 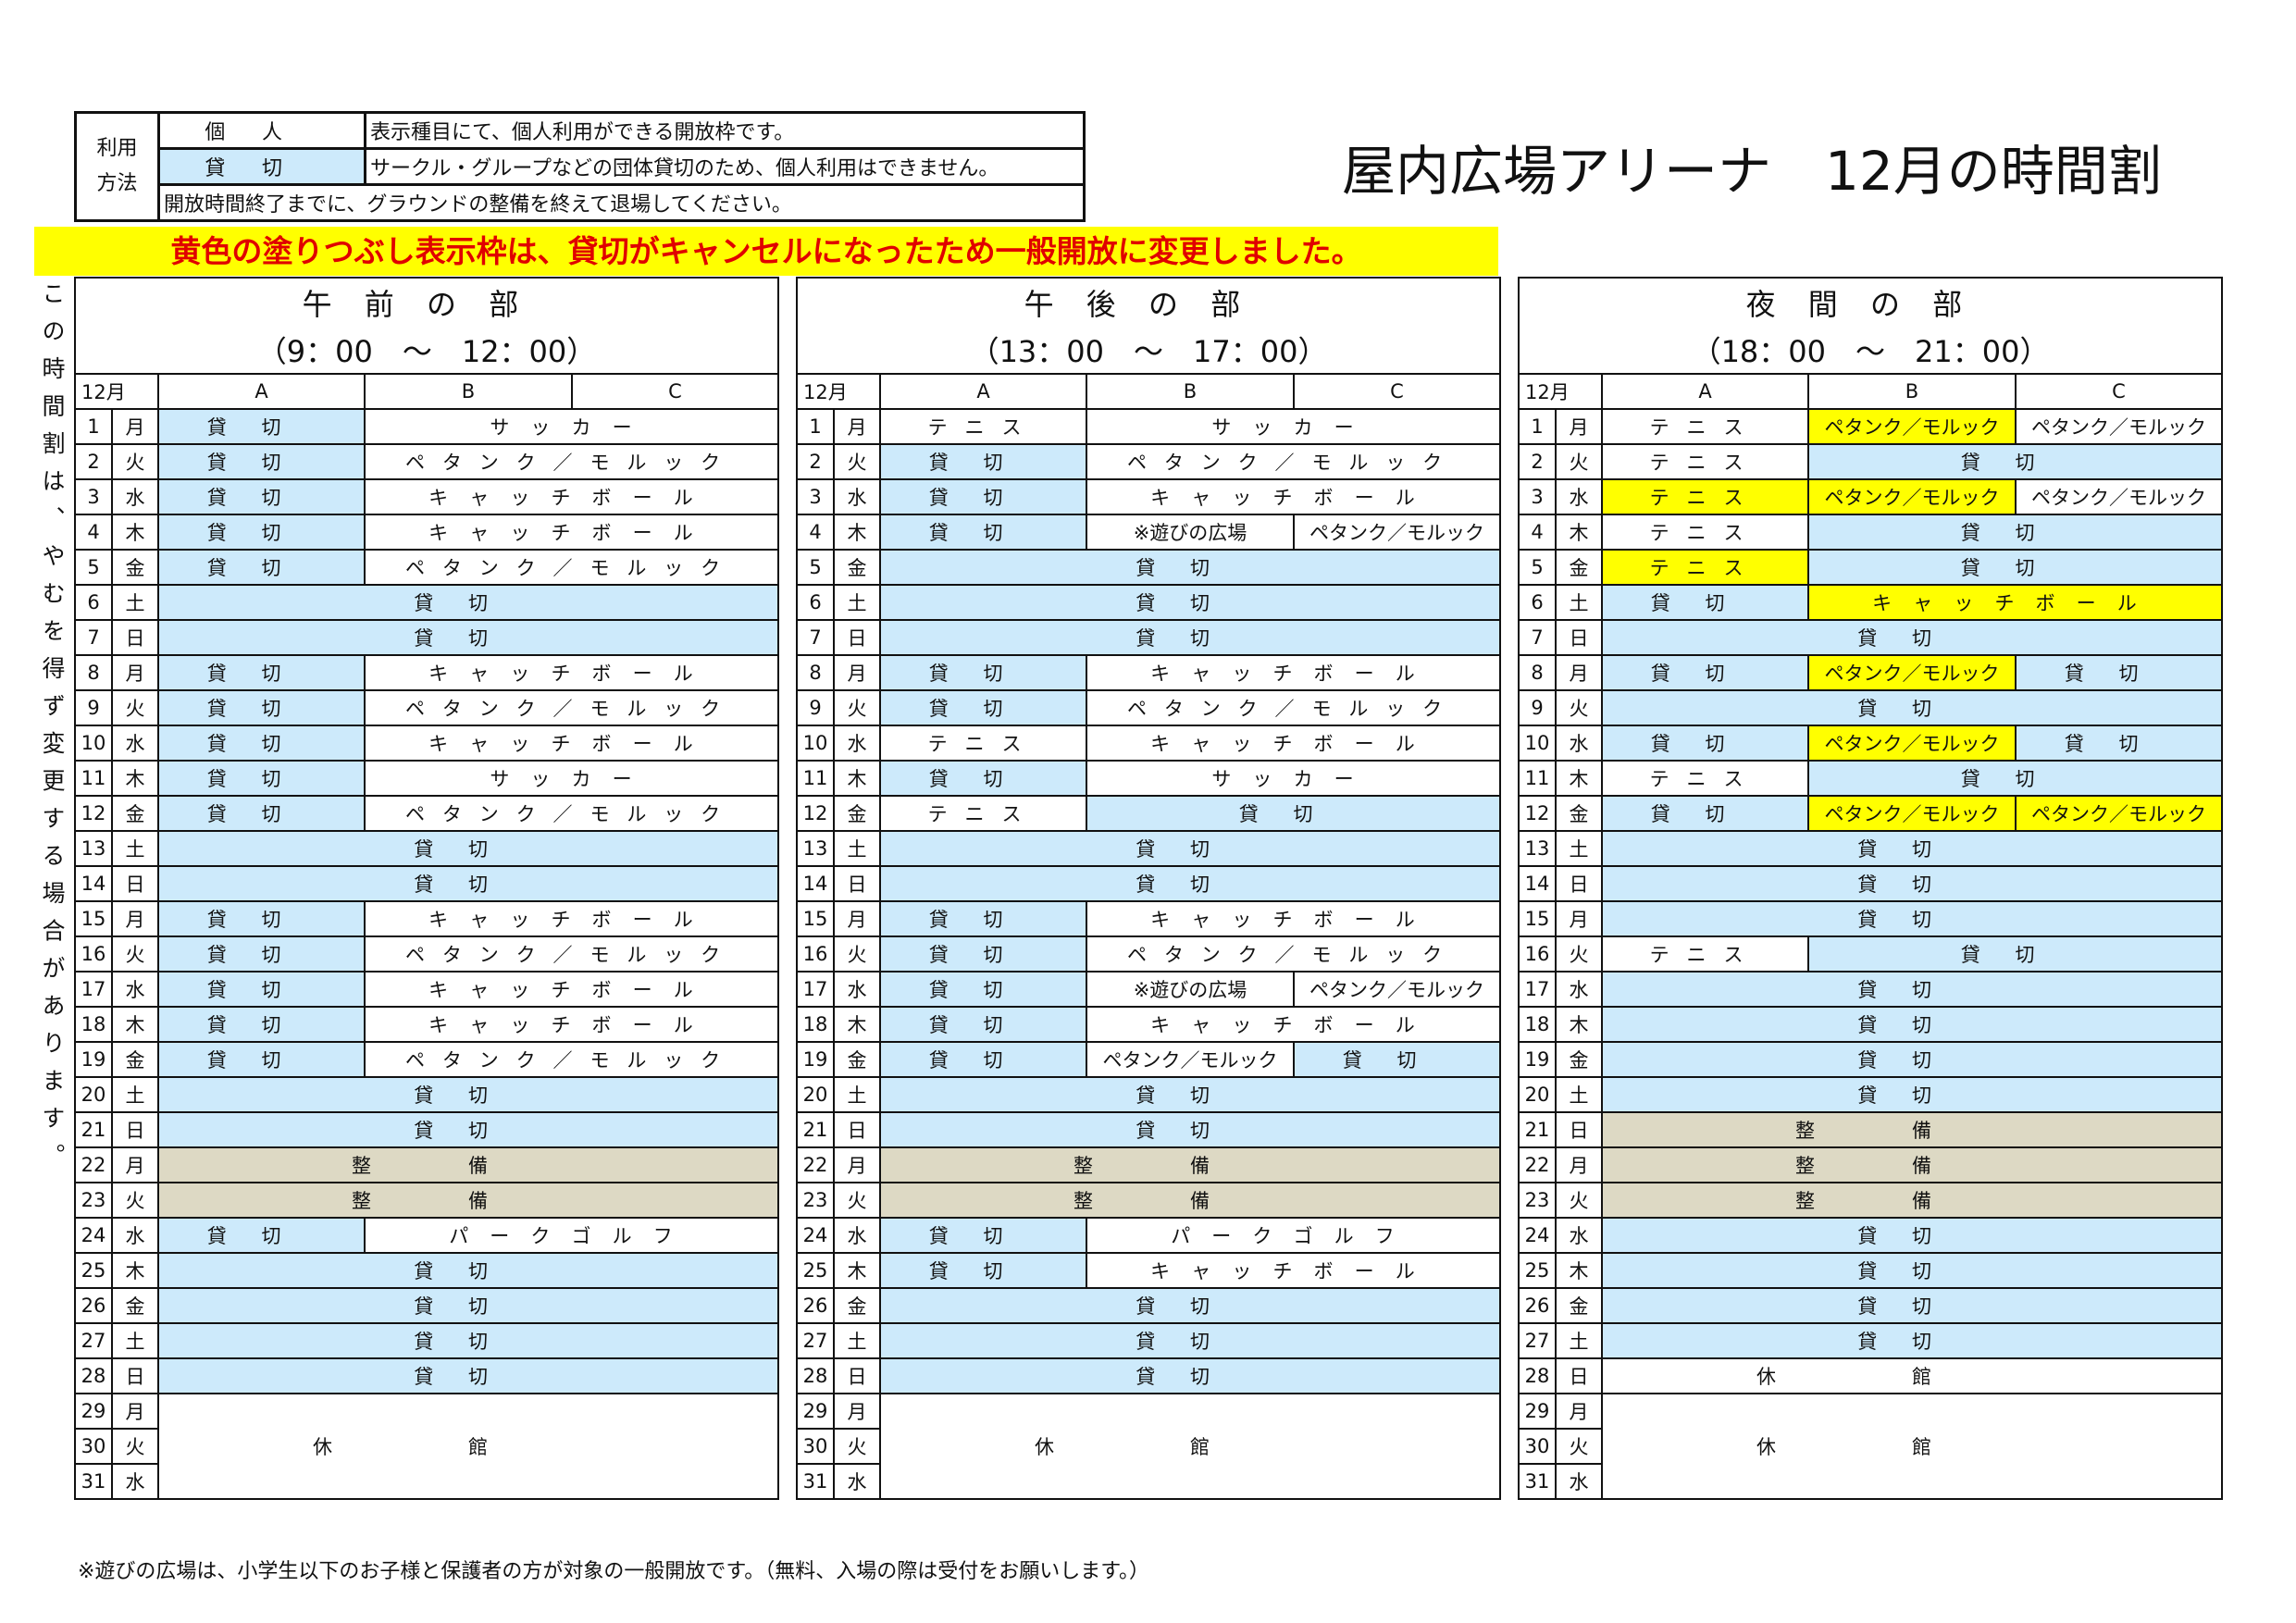 I want to click on day-number: 16, so click(x=1538, y=954).